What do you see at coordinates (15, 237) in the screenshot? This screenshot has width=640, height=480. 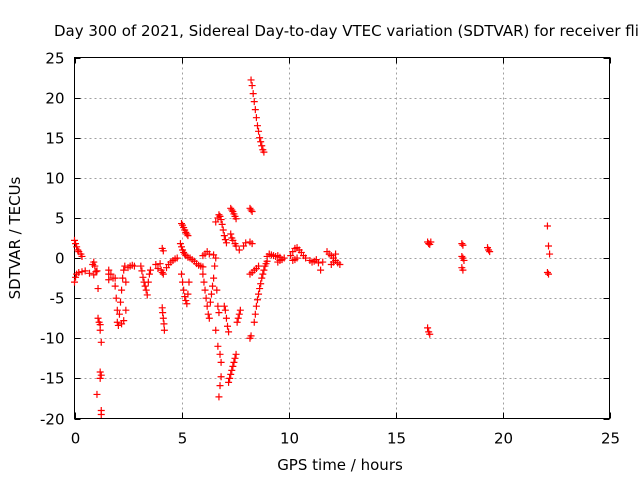 I see `y-axis-label: SDTVAR / TECUs` at bounding box center [15, 237].